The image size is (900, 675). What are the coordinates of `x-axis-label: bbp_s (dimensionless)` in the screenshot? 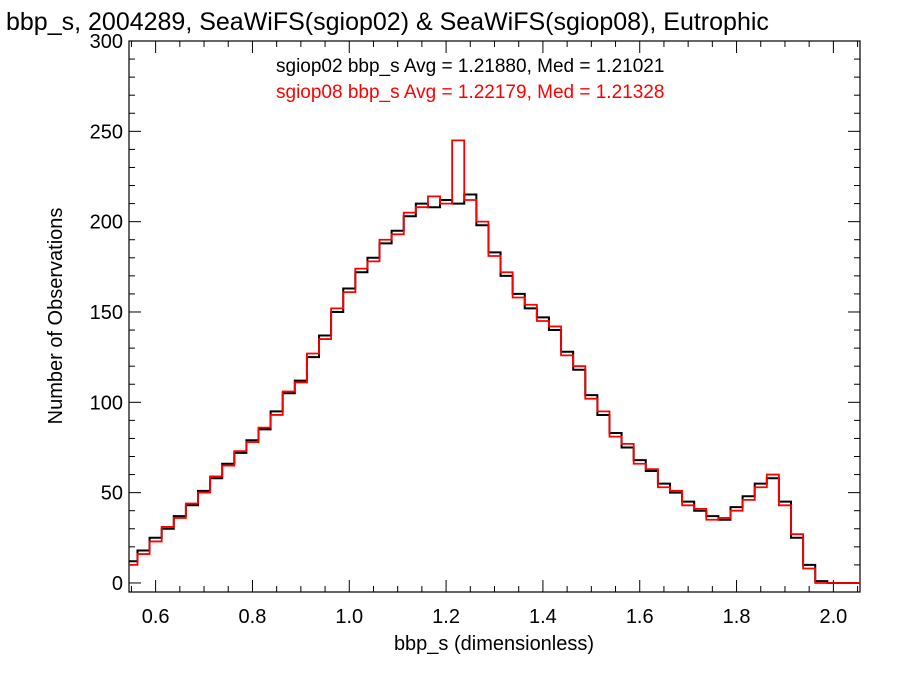 It's located at (494, 644).